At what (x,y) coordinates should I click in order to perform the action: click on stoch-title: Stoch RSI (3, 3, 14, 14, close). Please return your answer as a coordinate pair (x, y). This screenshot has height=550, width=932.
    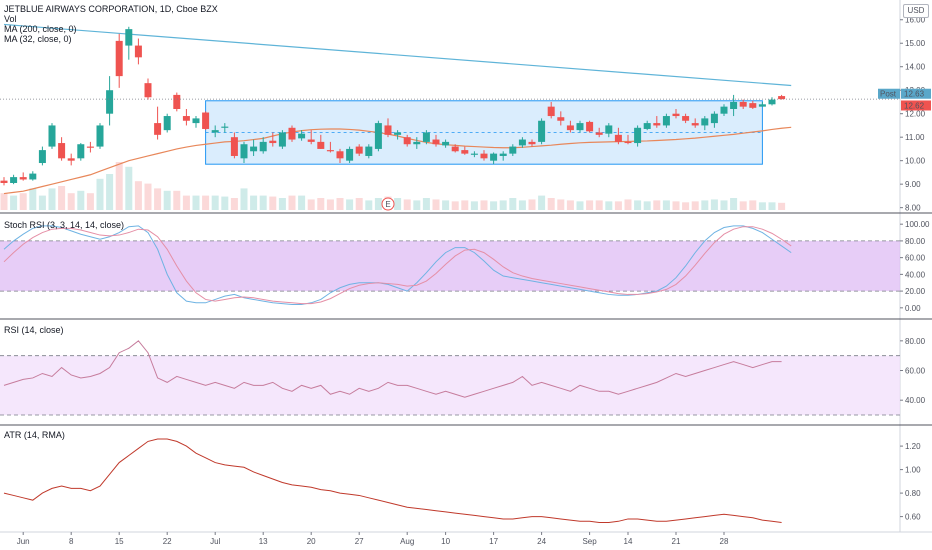
    Looking at the image, I should click on (64, 225).